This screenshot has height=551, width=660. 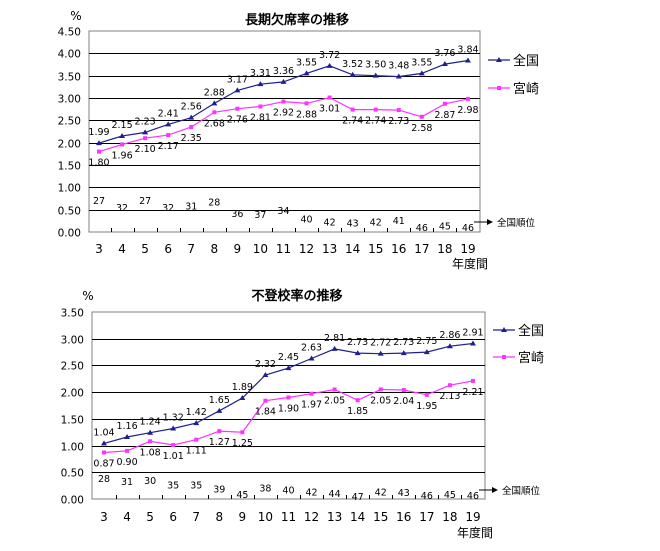 What do you see at coordinates (265, 364) in the screenshot?
I see `data-label: 2.32` at bounding box center [265, 364].